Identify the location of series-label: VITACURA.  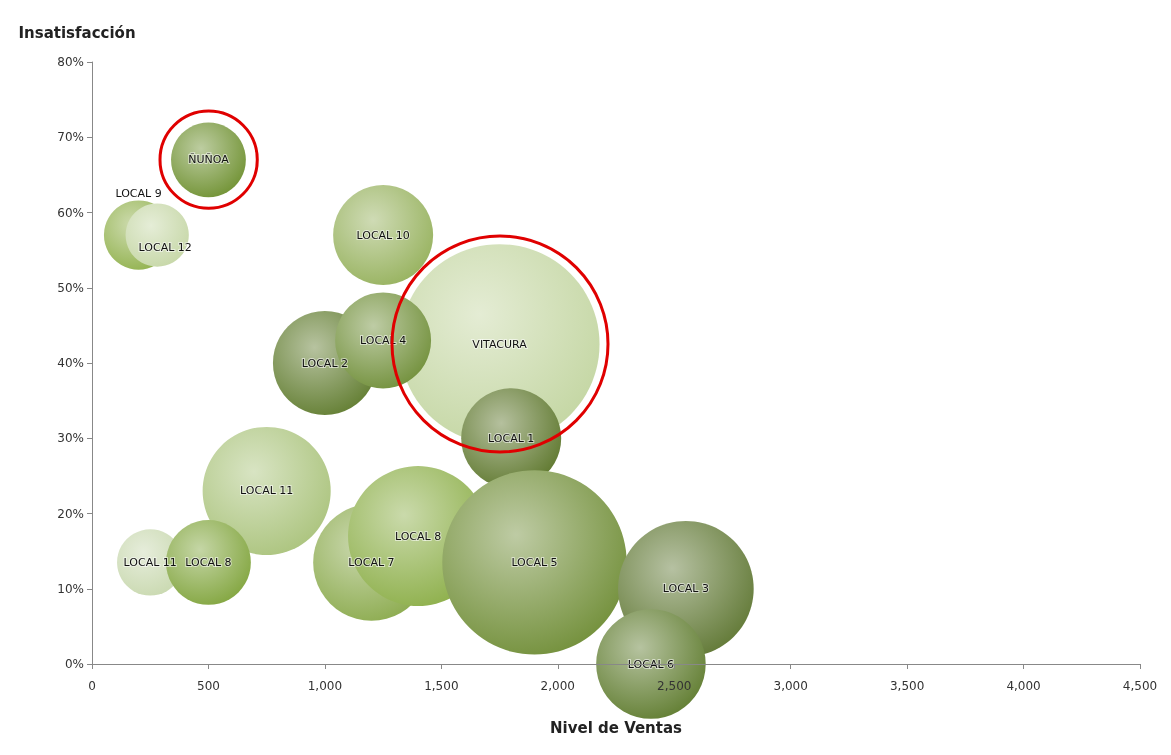
(500, 344).